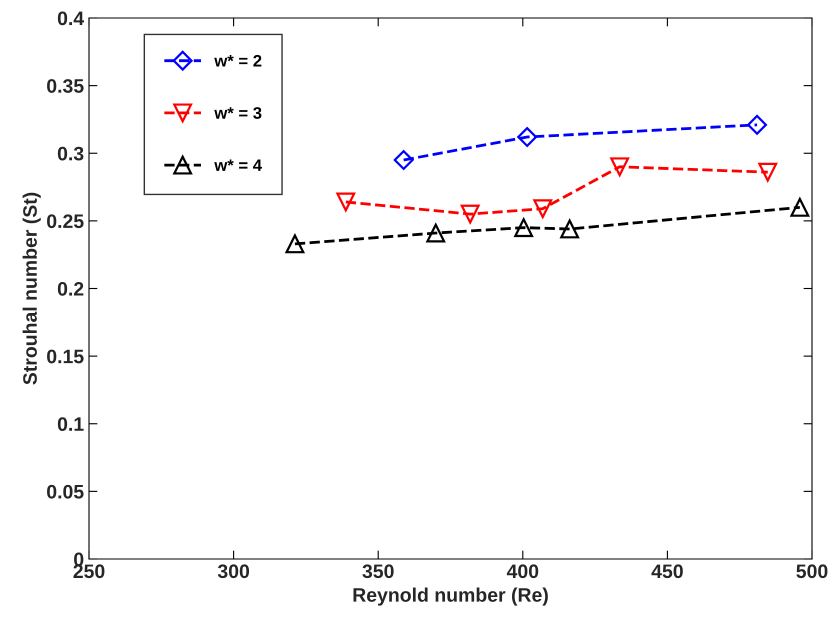 Image resolution: width=836 pixels, height=621 pixels. What do you see at coordinates (238, 113) in the screenshot?
I see `legend-label: w* = 3` at bounding box center [238, 113].